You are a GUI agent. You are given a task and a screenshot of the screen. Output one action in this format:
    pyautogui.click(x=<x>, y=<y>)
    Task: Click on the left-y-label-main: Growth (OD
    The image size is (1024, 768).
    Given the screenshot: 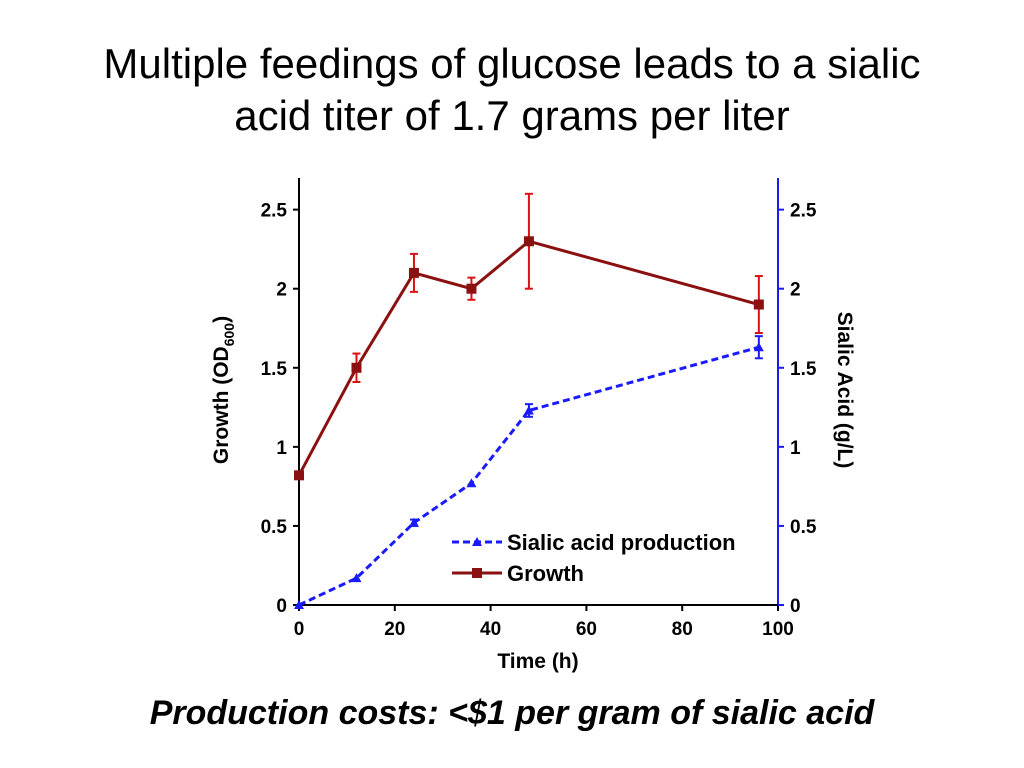 What is the action you would take?
    pyautogui.click(x=221, y=405)
    